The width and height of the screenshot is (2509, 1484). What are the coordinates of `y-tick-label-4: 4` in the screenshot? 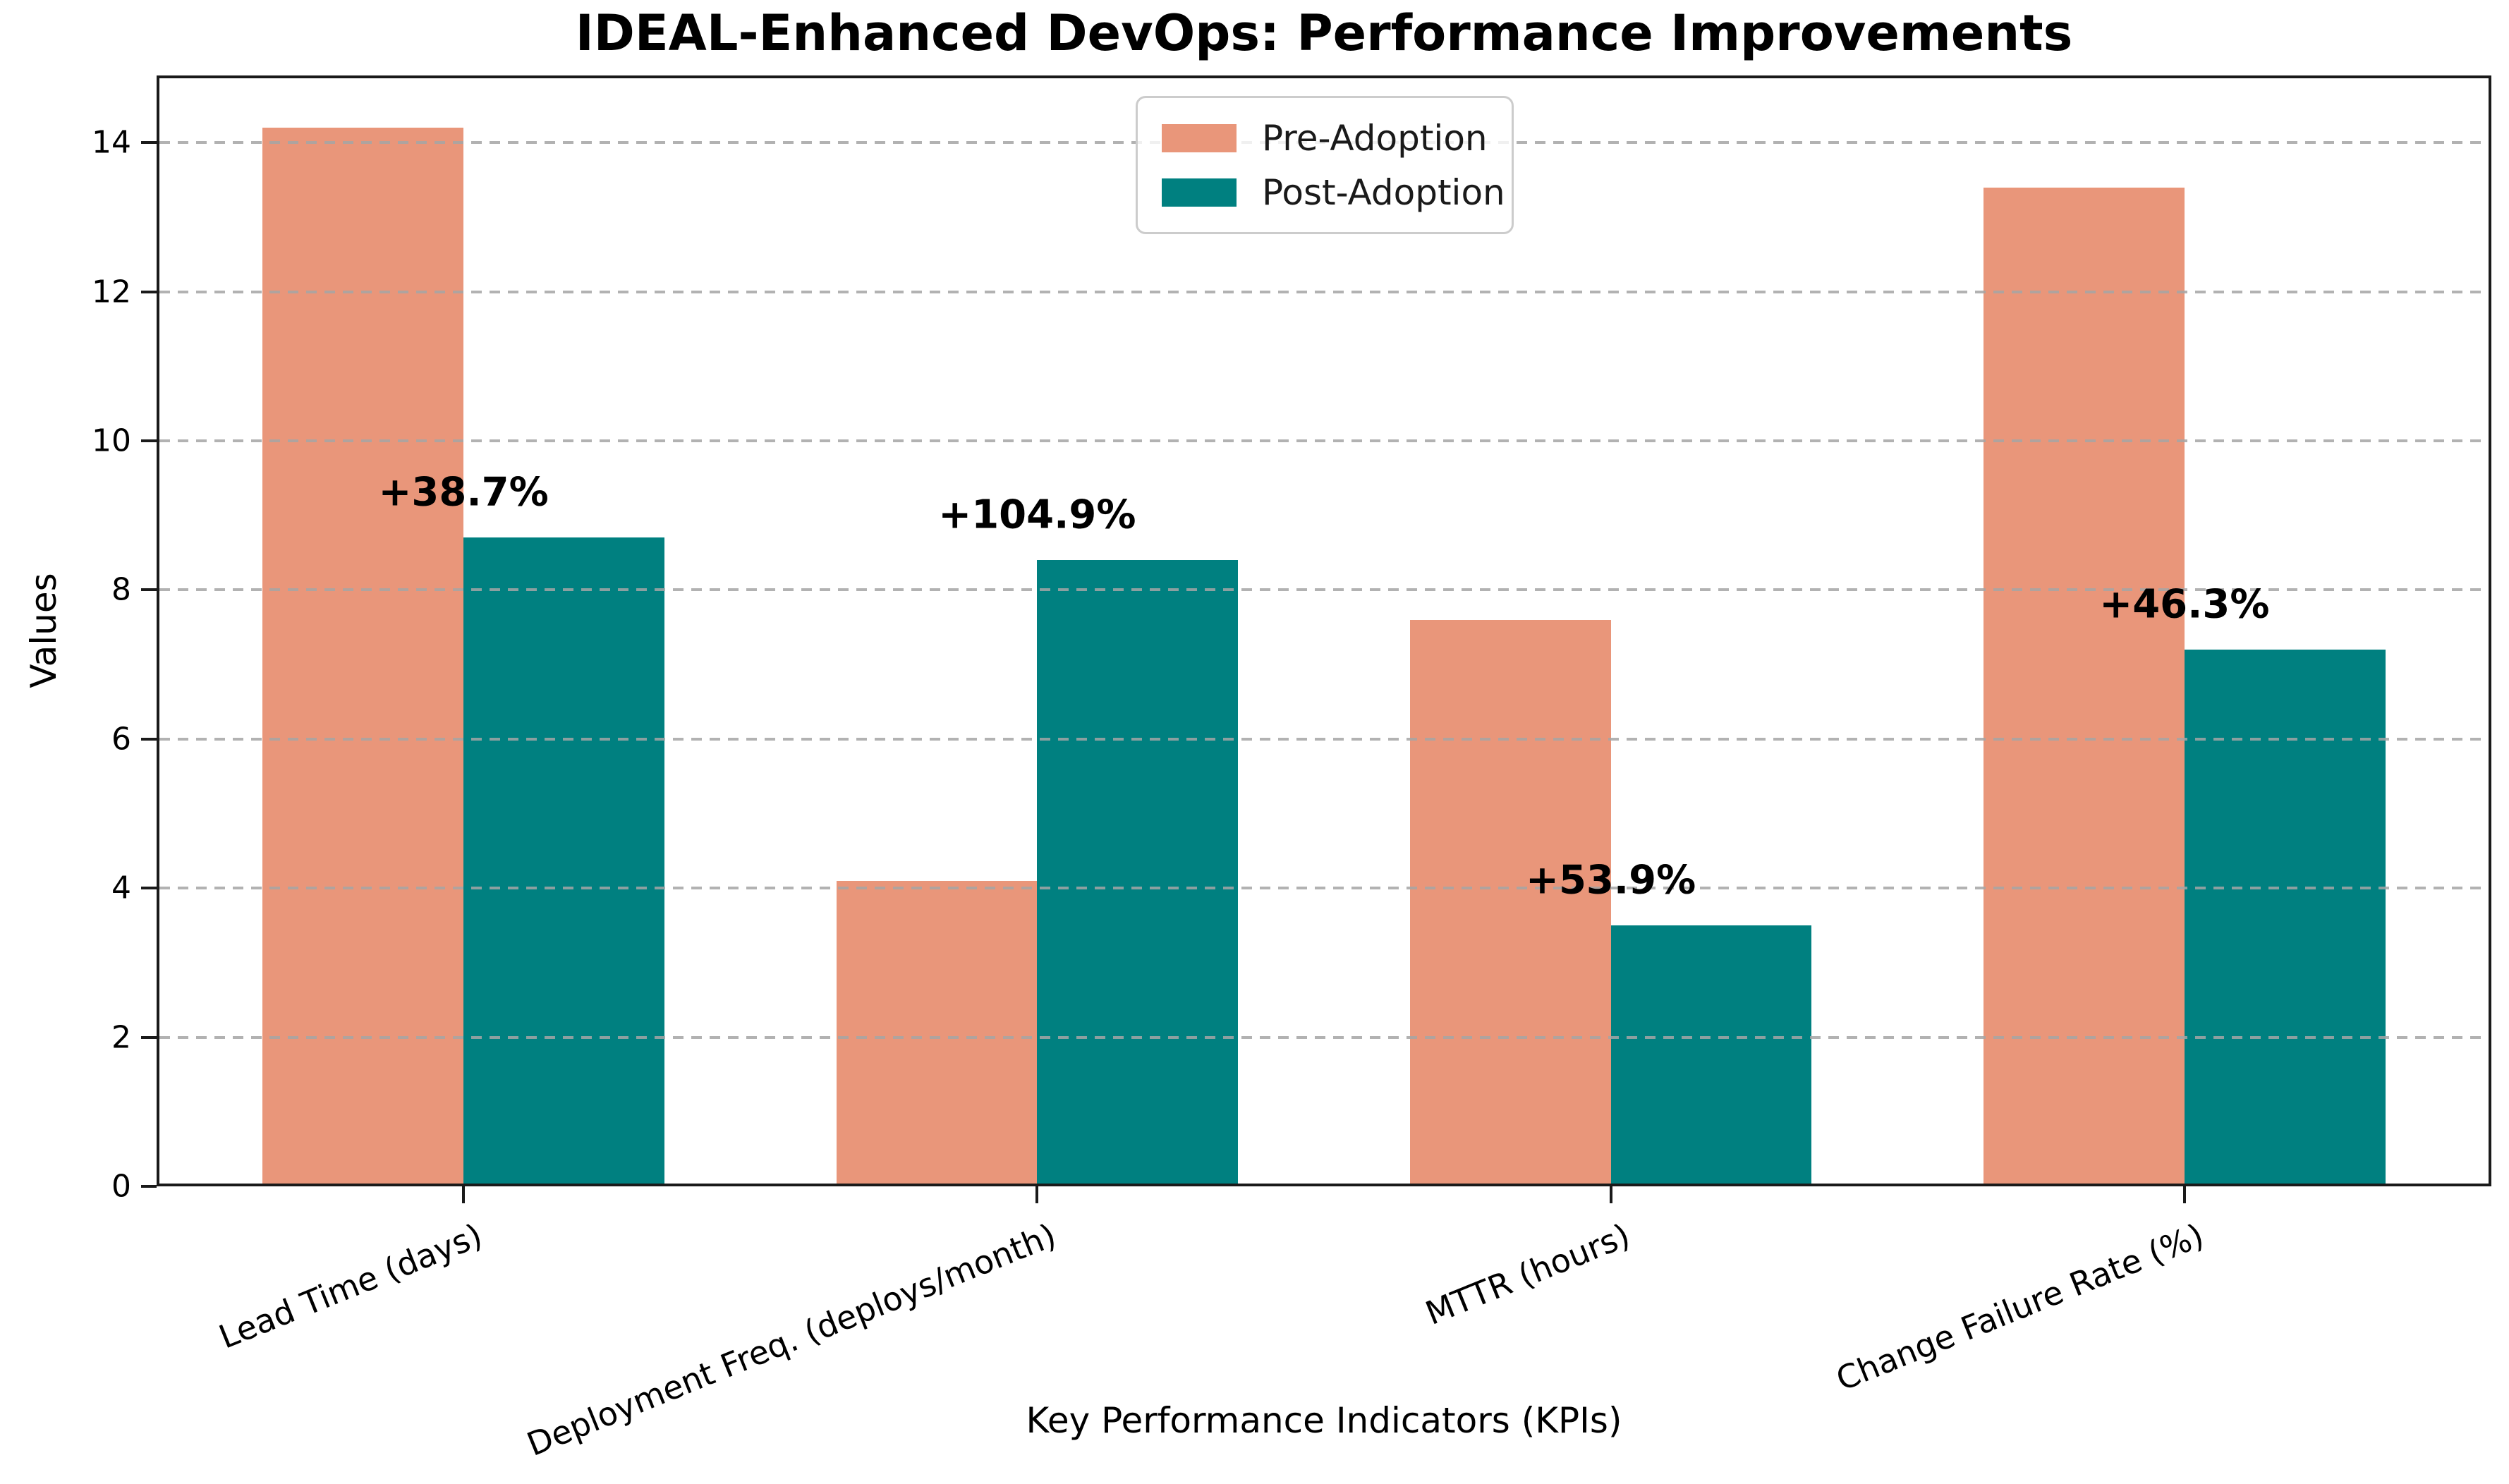 It's located at (121, 888).